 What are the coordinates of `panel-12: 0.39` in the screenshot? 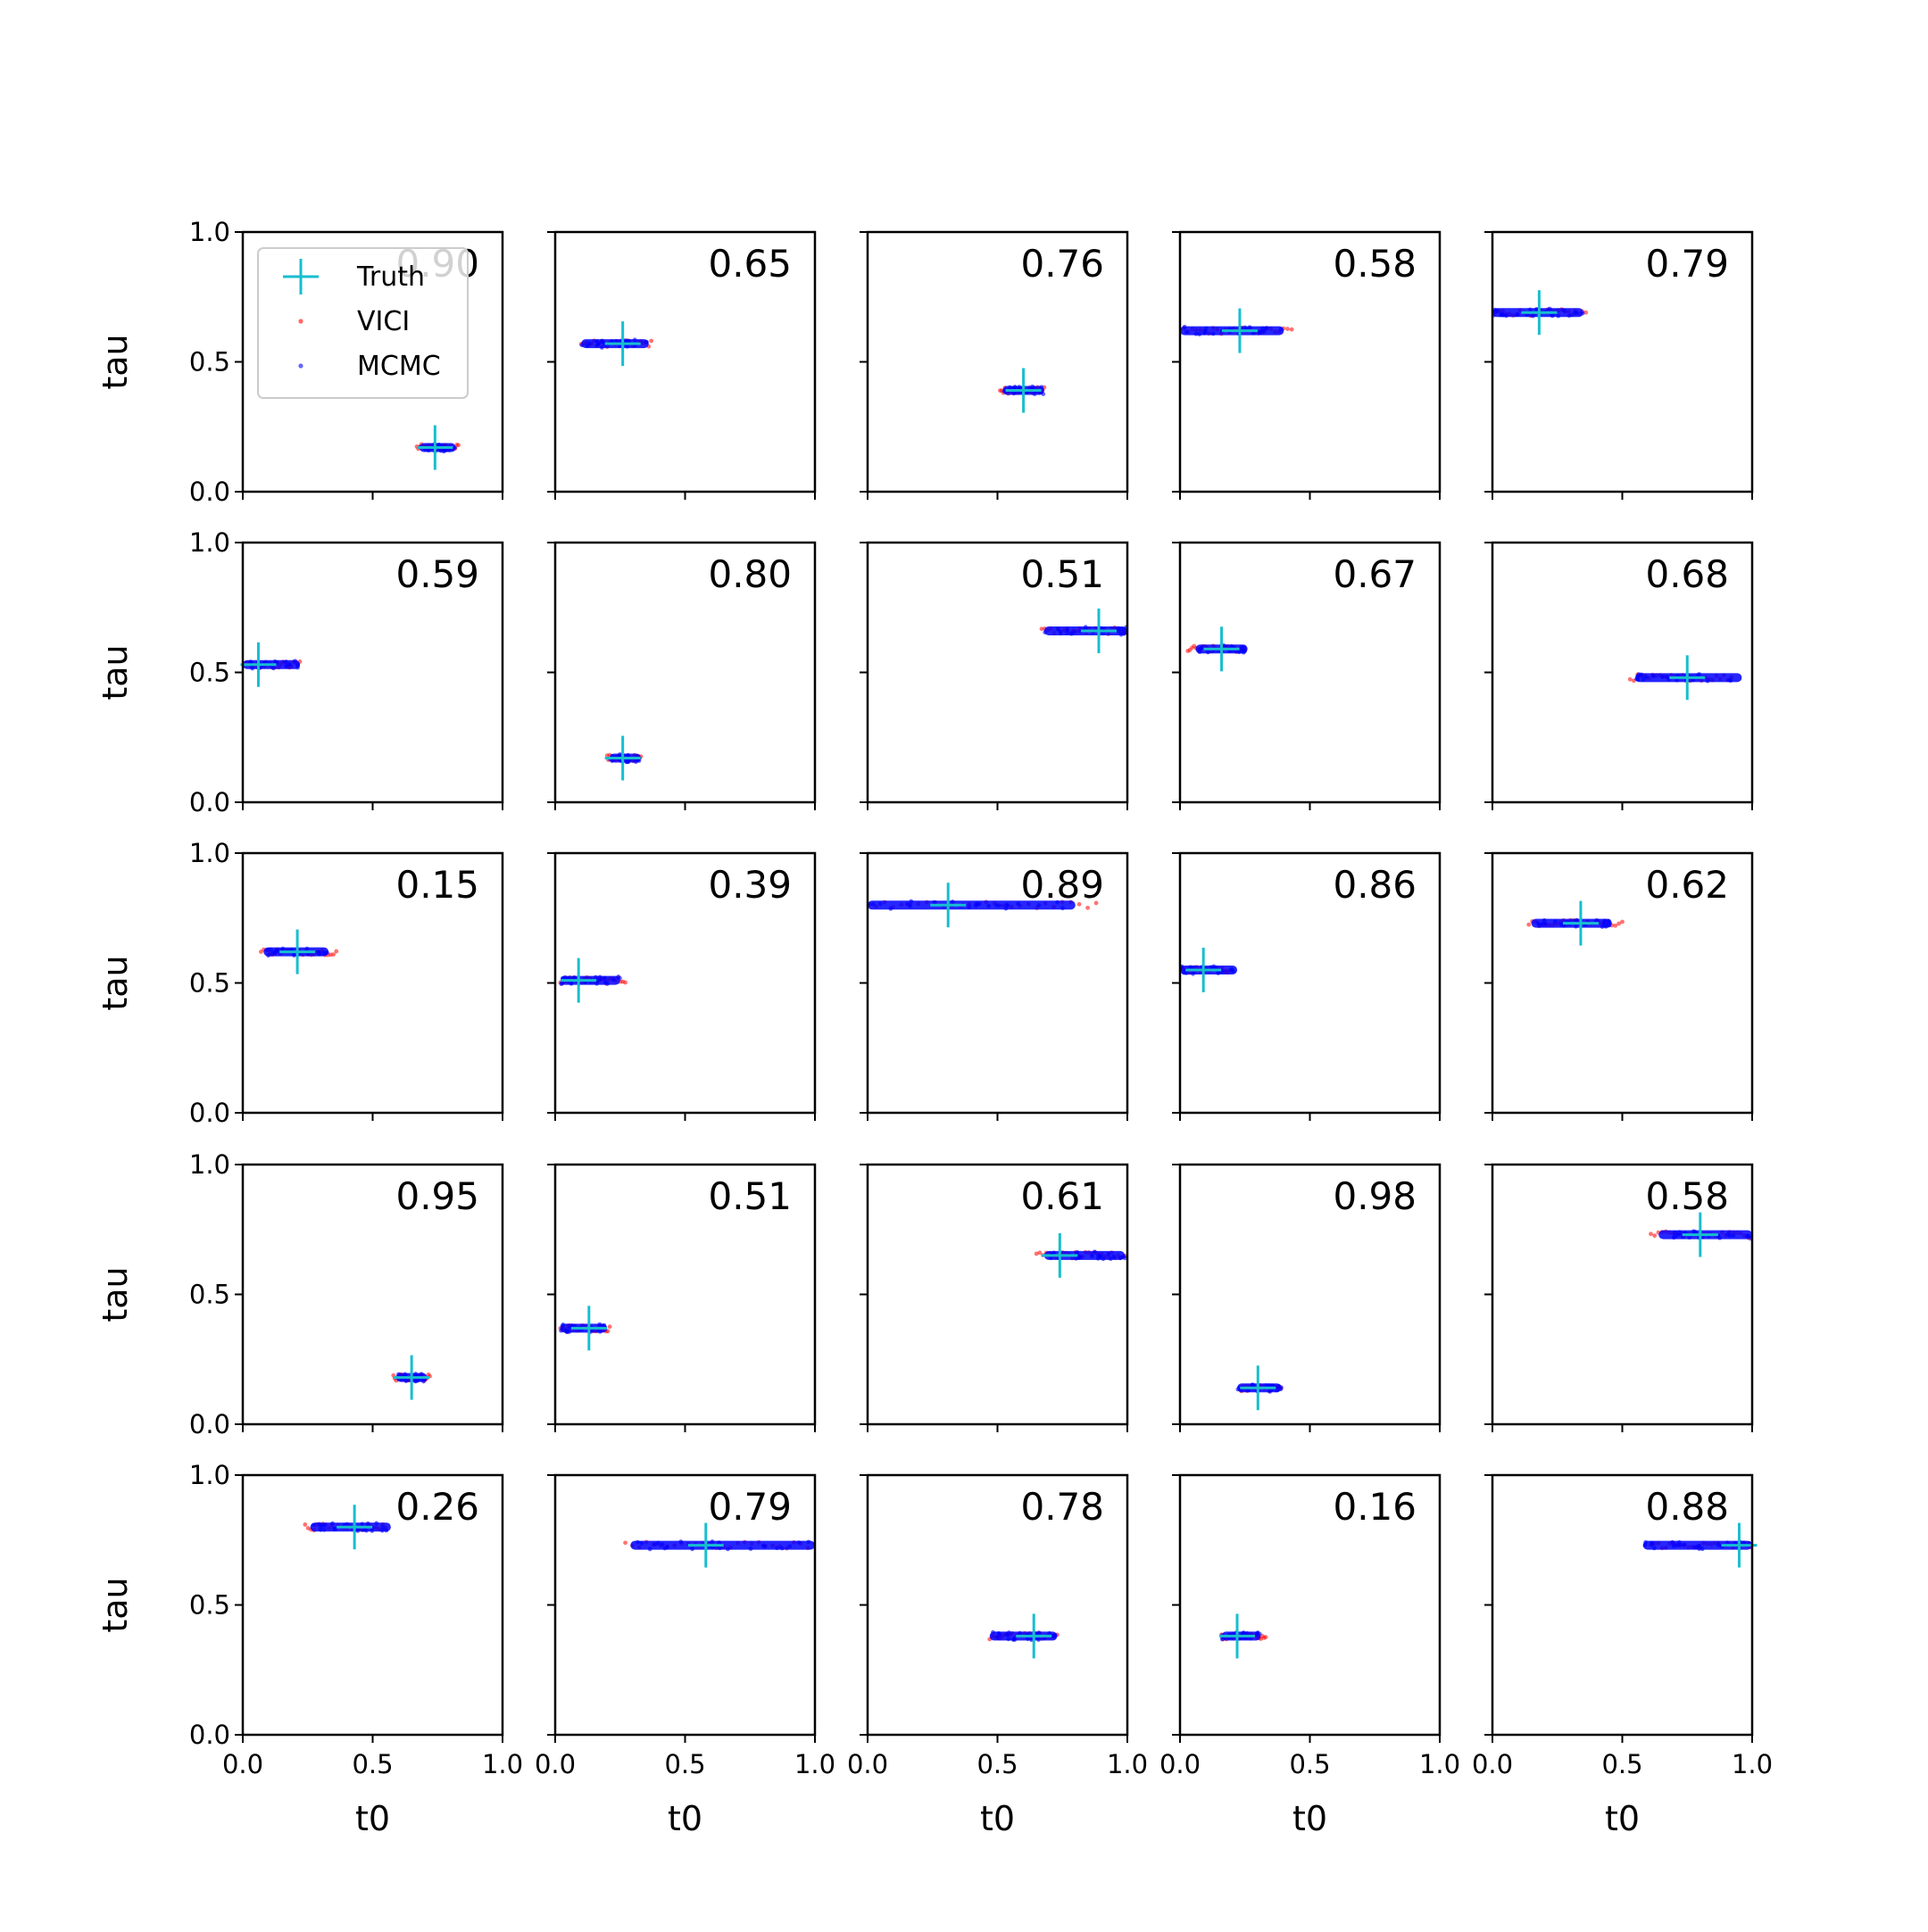 It's located at (682, 986).